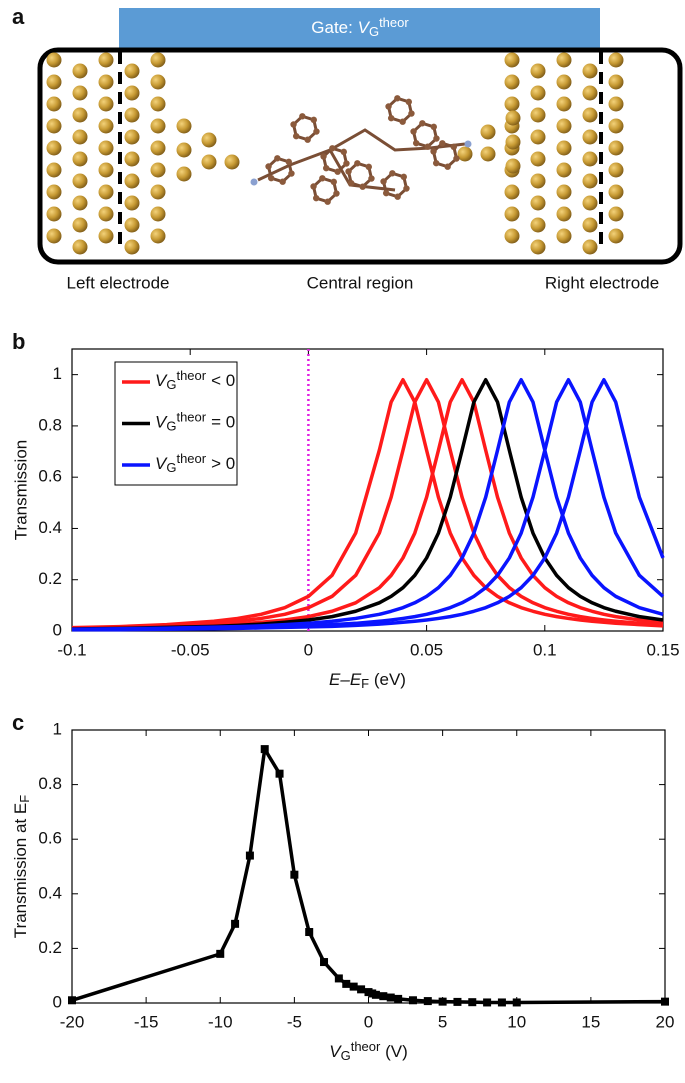  I want to click on gate-label: Gate: VGtheor, so click(360, 27).